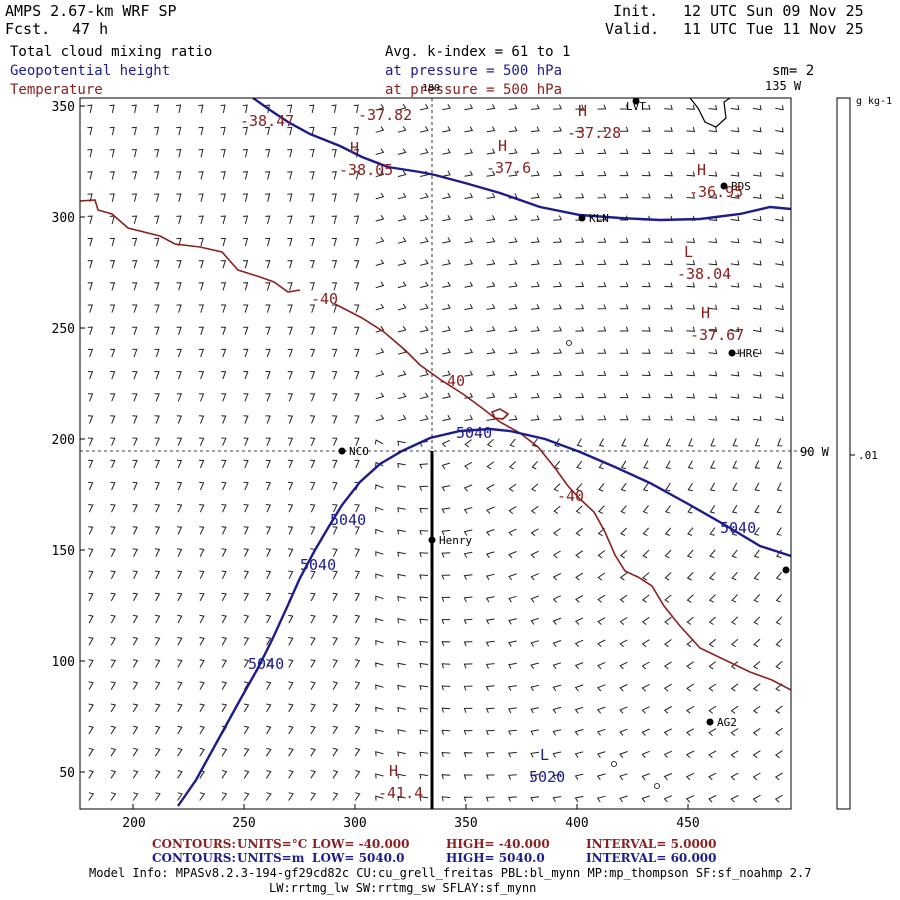  Describe the element at coordinates (91, 11) in the screenshot. I see `model-title: AMPS 2.67-km WRF SP` at that location.